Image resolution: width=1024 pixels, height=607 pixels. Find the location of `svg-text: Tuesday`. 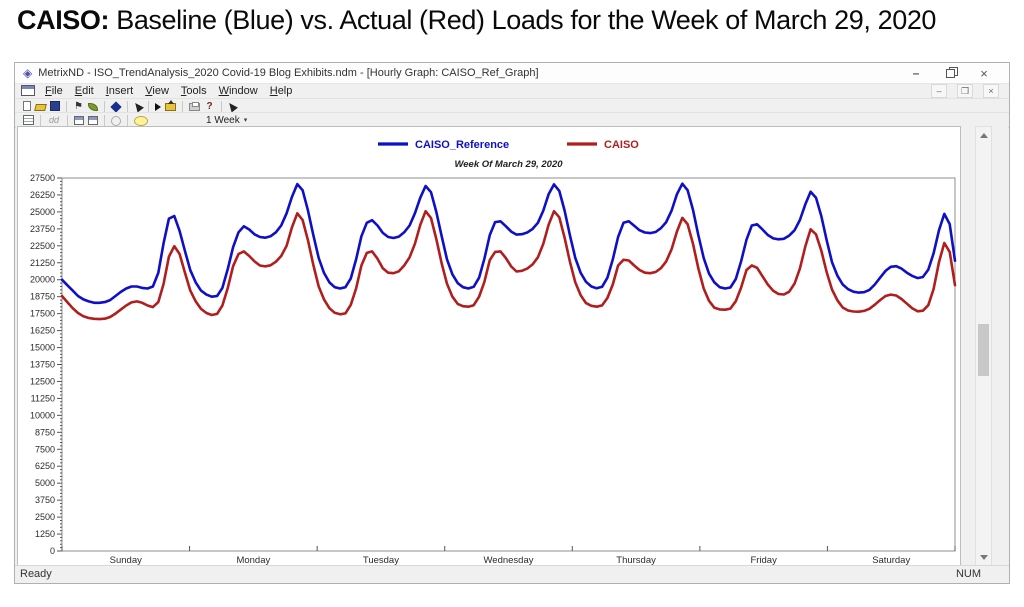

svg-text: Tuesday is located at coordinates (381, 560).